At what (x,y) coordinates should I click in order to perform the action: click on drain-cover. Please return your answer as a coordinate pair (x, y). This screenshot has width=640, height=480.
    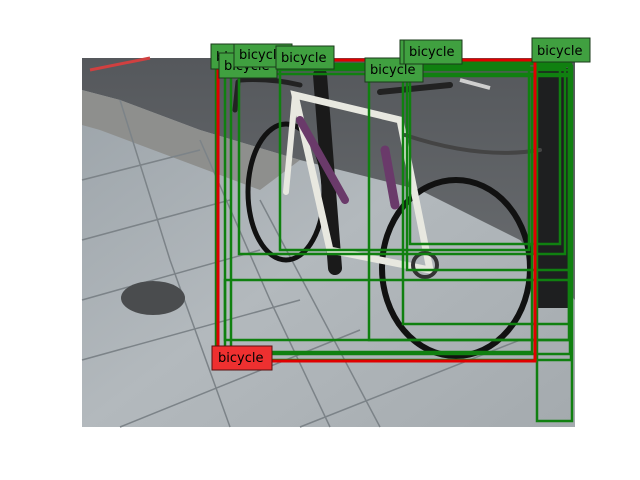
    Looking at the image, I should click on (153, 298).